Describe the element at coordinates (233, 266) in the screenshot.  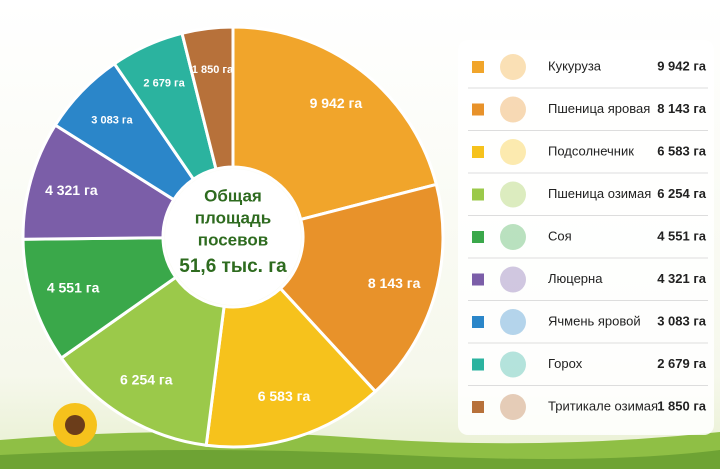
I see `center-total: 51,6 тыс. га` at that location.